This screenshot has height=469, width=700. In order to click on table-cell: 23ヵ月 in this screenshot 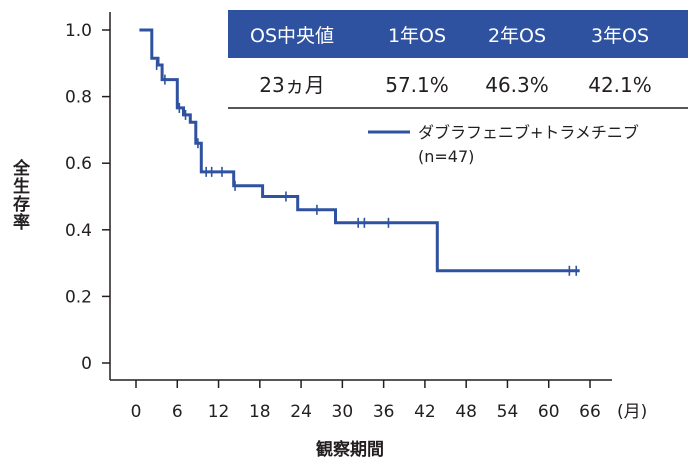, I will do `click(291, 85)`.